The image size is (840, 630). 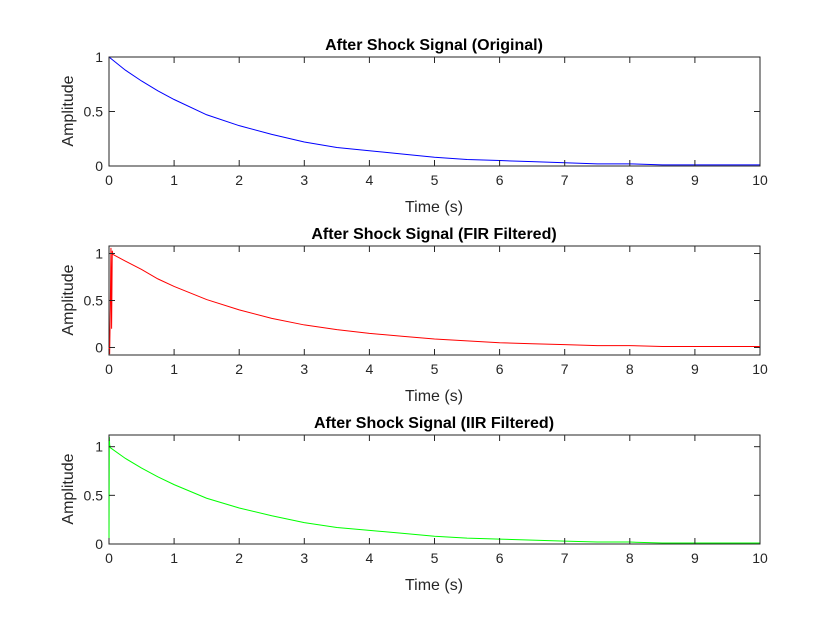 I want to click on subplot-title: After Shock Signal (IIR Filtered), so click(x=434, y=423).